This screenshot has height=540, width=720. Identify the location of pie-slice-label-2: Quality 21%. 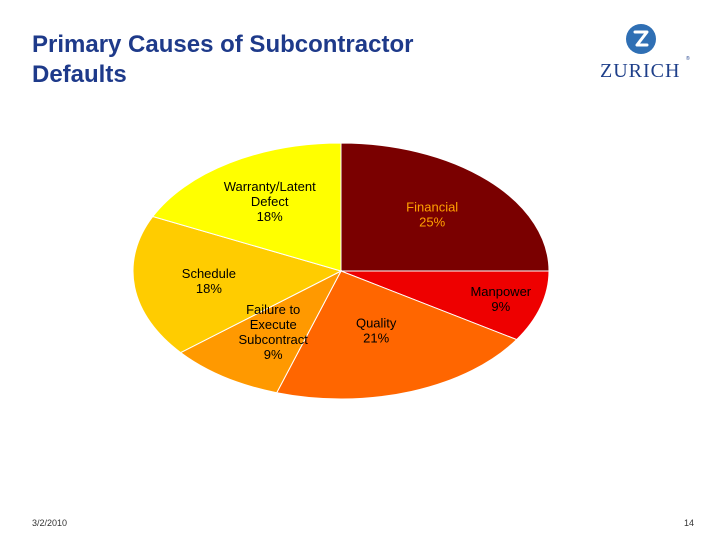
(376, 331).